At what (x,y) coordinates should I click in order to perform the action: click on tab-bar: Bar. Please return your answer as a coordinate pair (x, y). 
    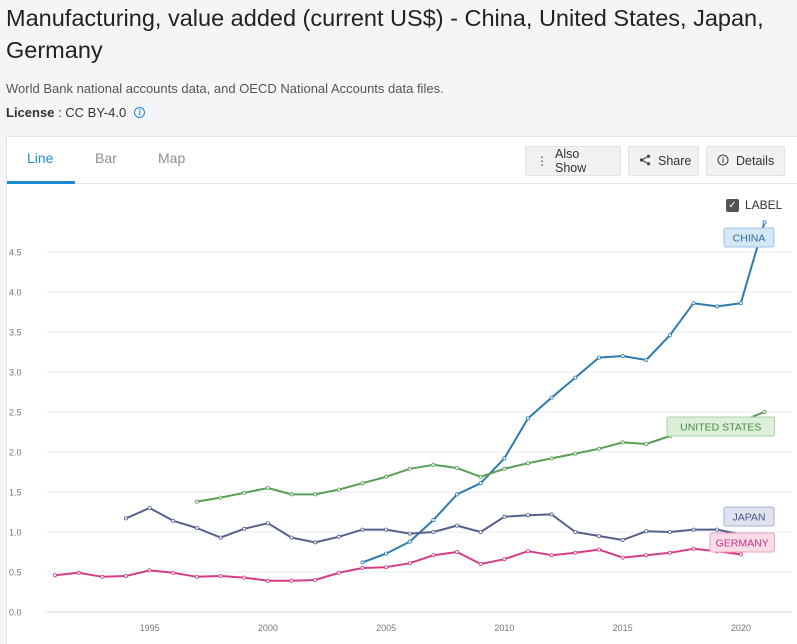
    Looking at the image, I should click on (106, 158).